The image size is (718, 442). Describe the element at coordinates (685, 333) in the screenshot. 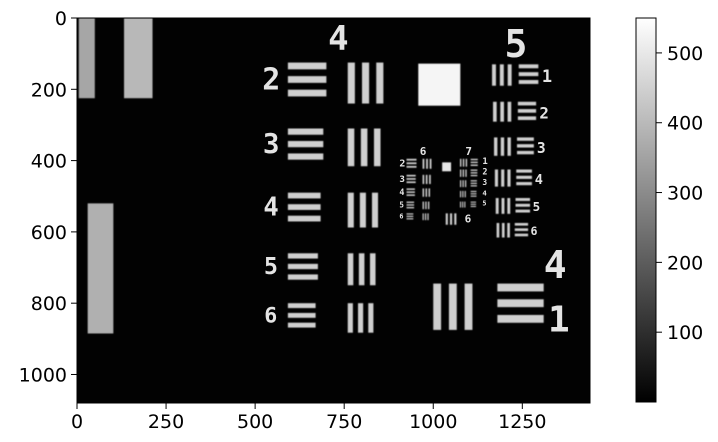

I see `colorbar-tick-label: 100` at that location.